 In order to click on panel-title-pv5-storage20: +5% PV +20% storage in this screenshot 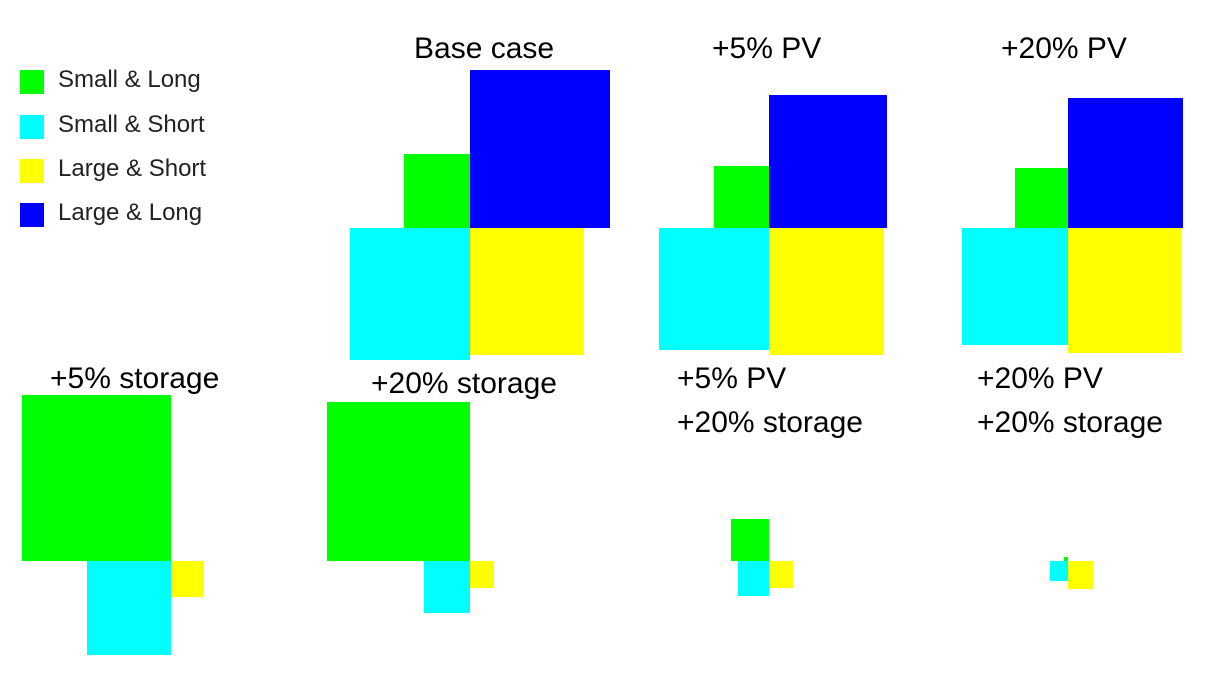, I will do `click(770, 401)`.